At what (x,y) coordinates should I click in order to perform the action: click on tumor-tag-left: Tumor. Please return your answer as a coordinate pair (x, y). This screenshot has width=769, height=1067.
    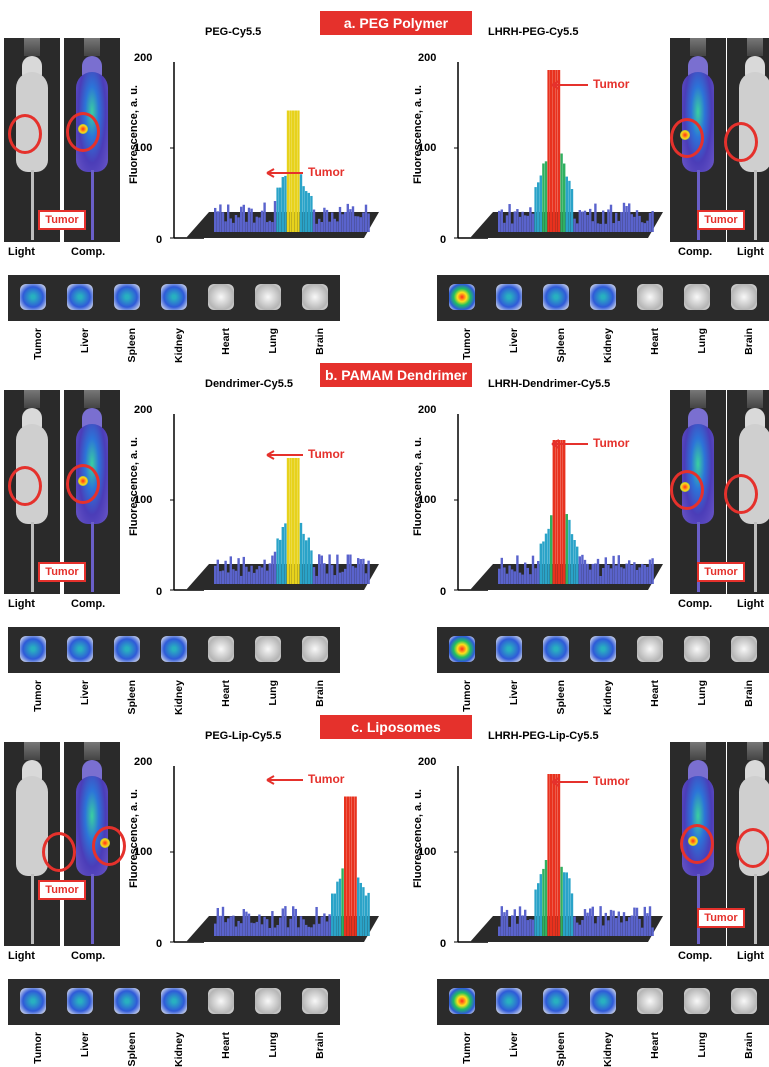
    Looking at the image, I should click on (62, 572).